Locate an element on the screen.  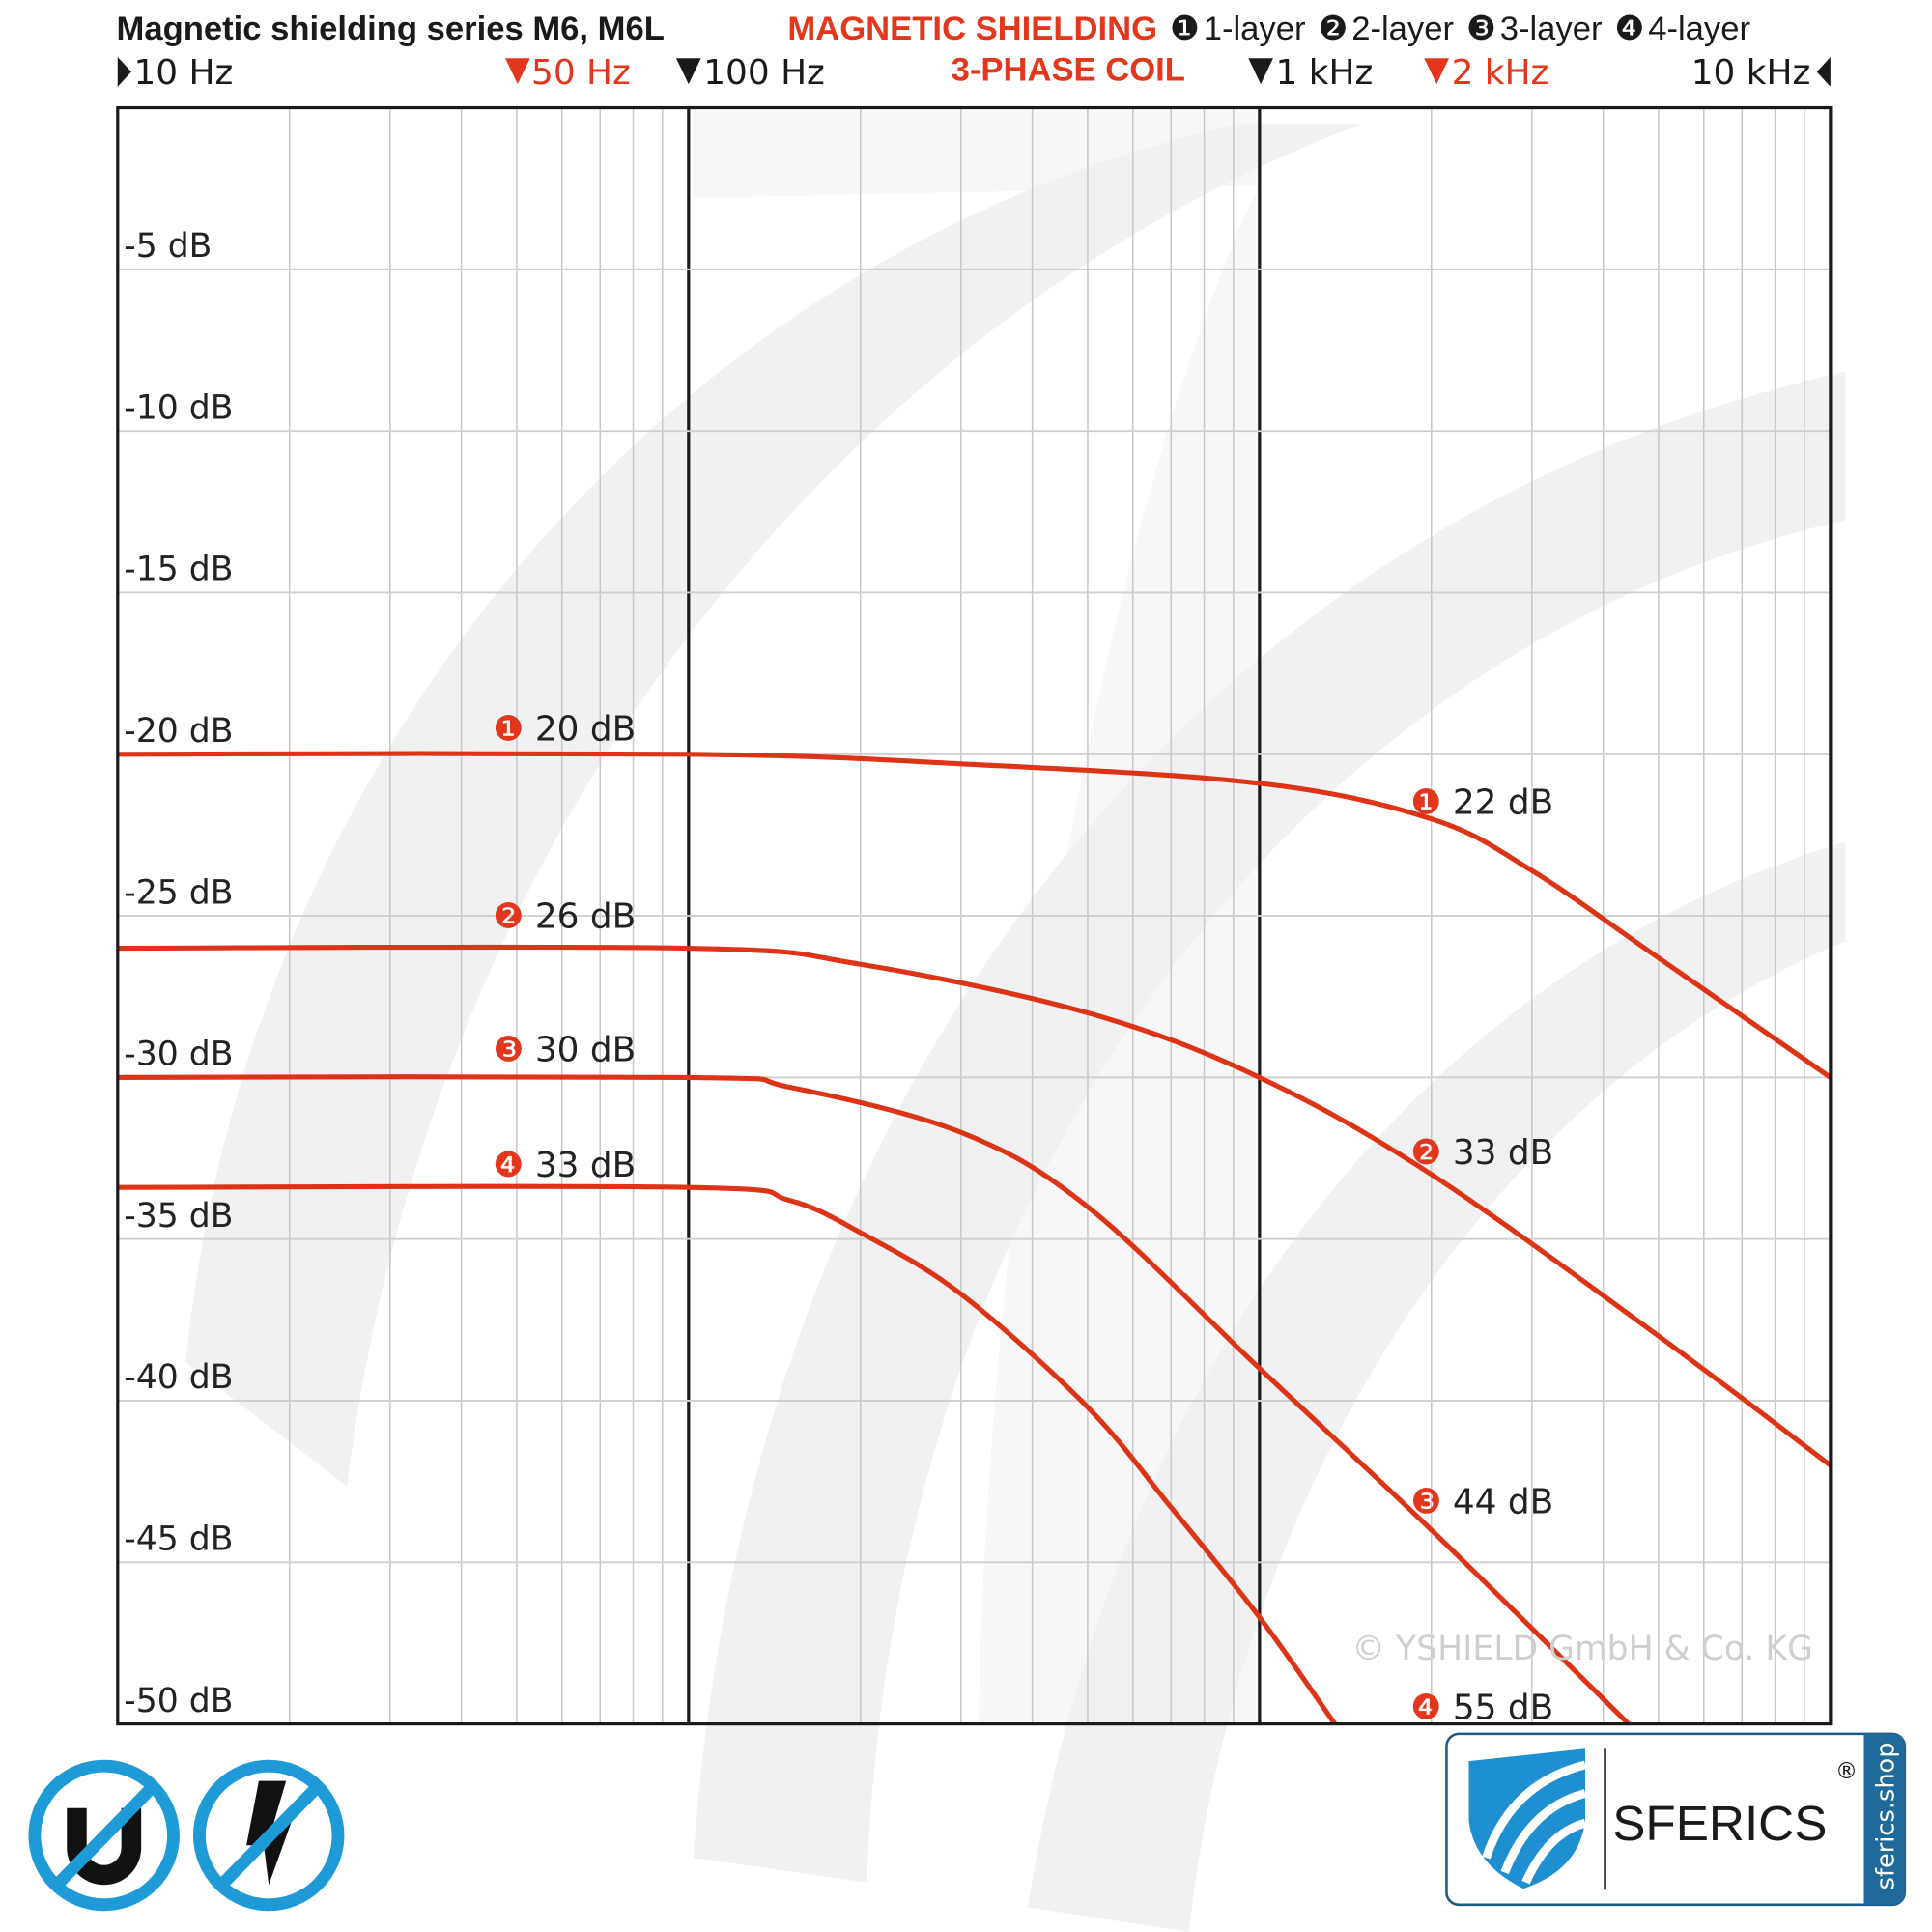
brand-name: SFERICS is located at coordinates (1719, 1823).